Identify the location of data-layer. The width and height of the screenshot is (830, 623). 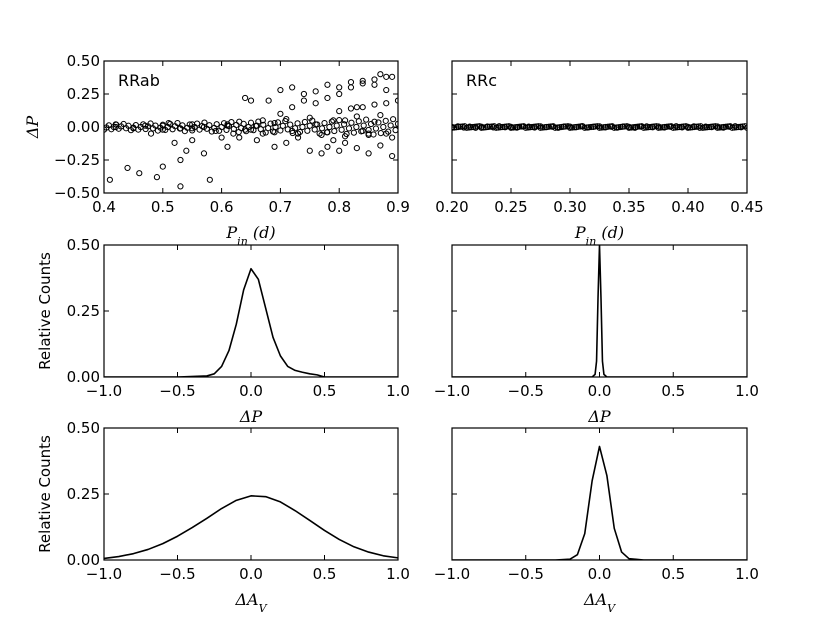
(599, 502).